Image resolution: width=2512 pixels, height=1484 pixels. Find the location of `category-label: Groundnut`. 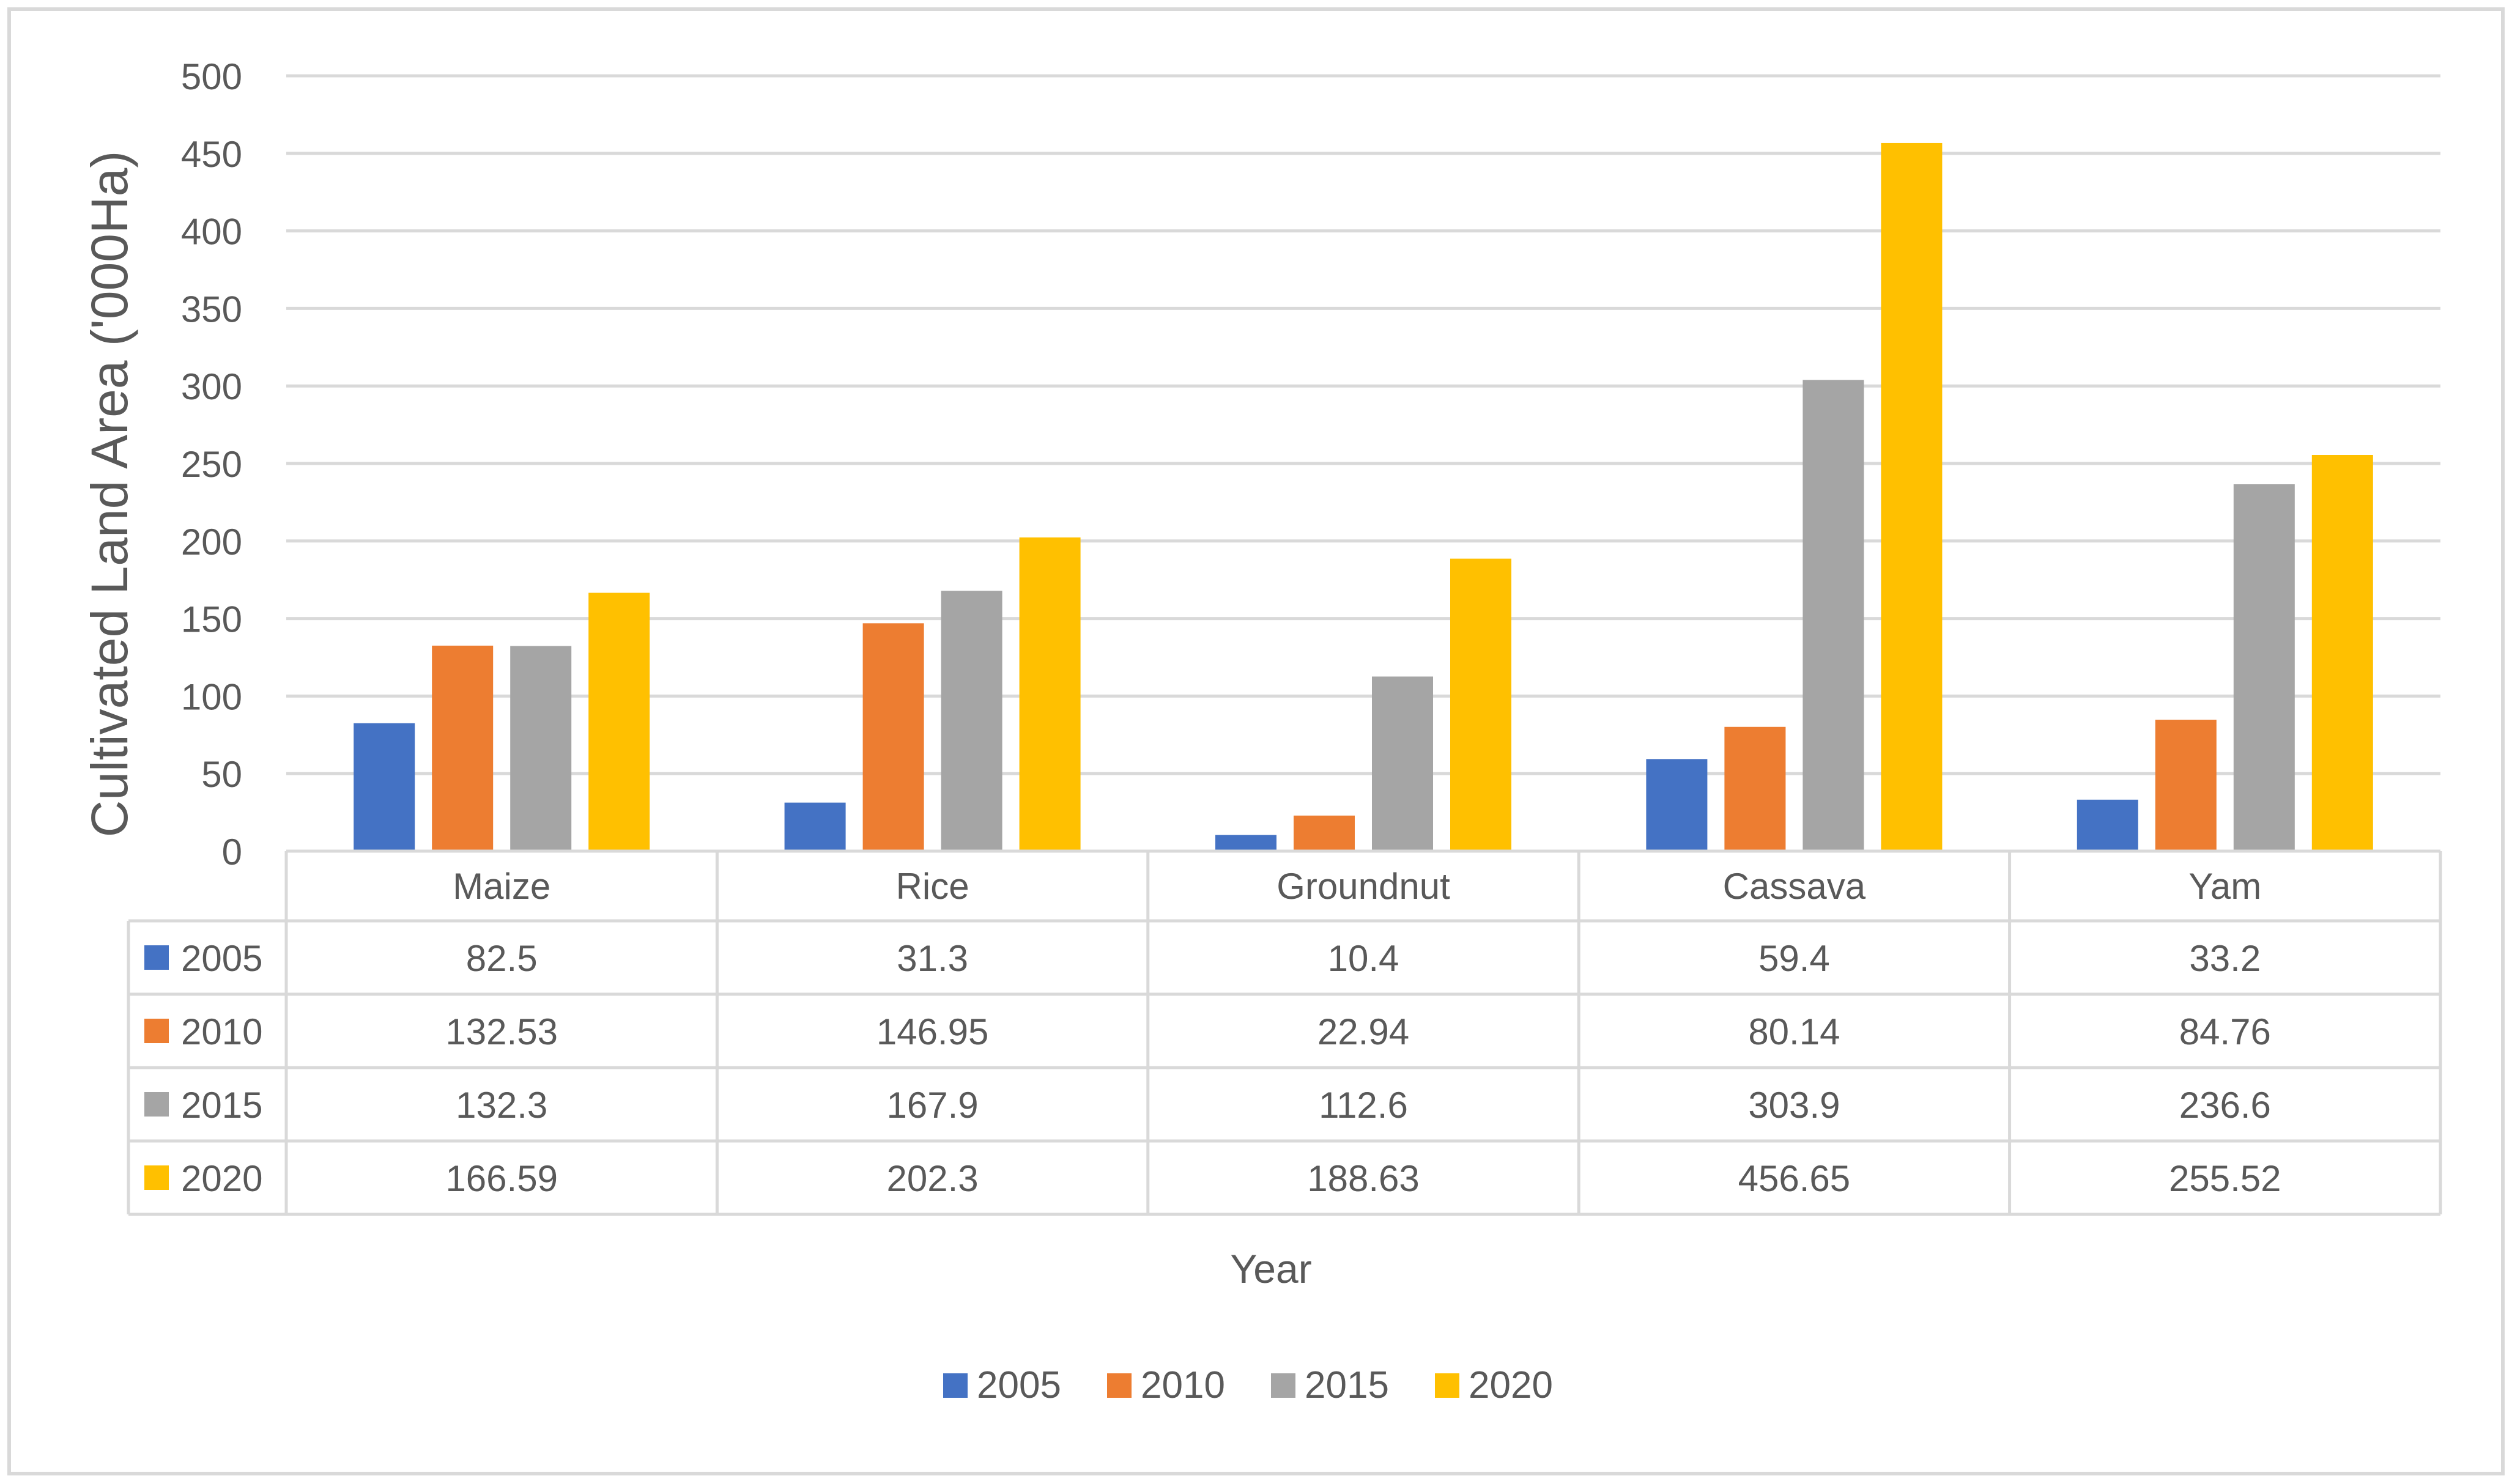

category-label: Groundnut is located at coordinates (1363, 886).